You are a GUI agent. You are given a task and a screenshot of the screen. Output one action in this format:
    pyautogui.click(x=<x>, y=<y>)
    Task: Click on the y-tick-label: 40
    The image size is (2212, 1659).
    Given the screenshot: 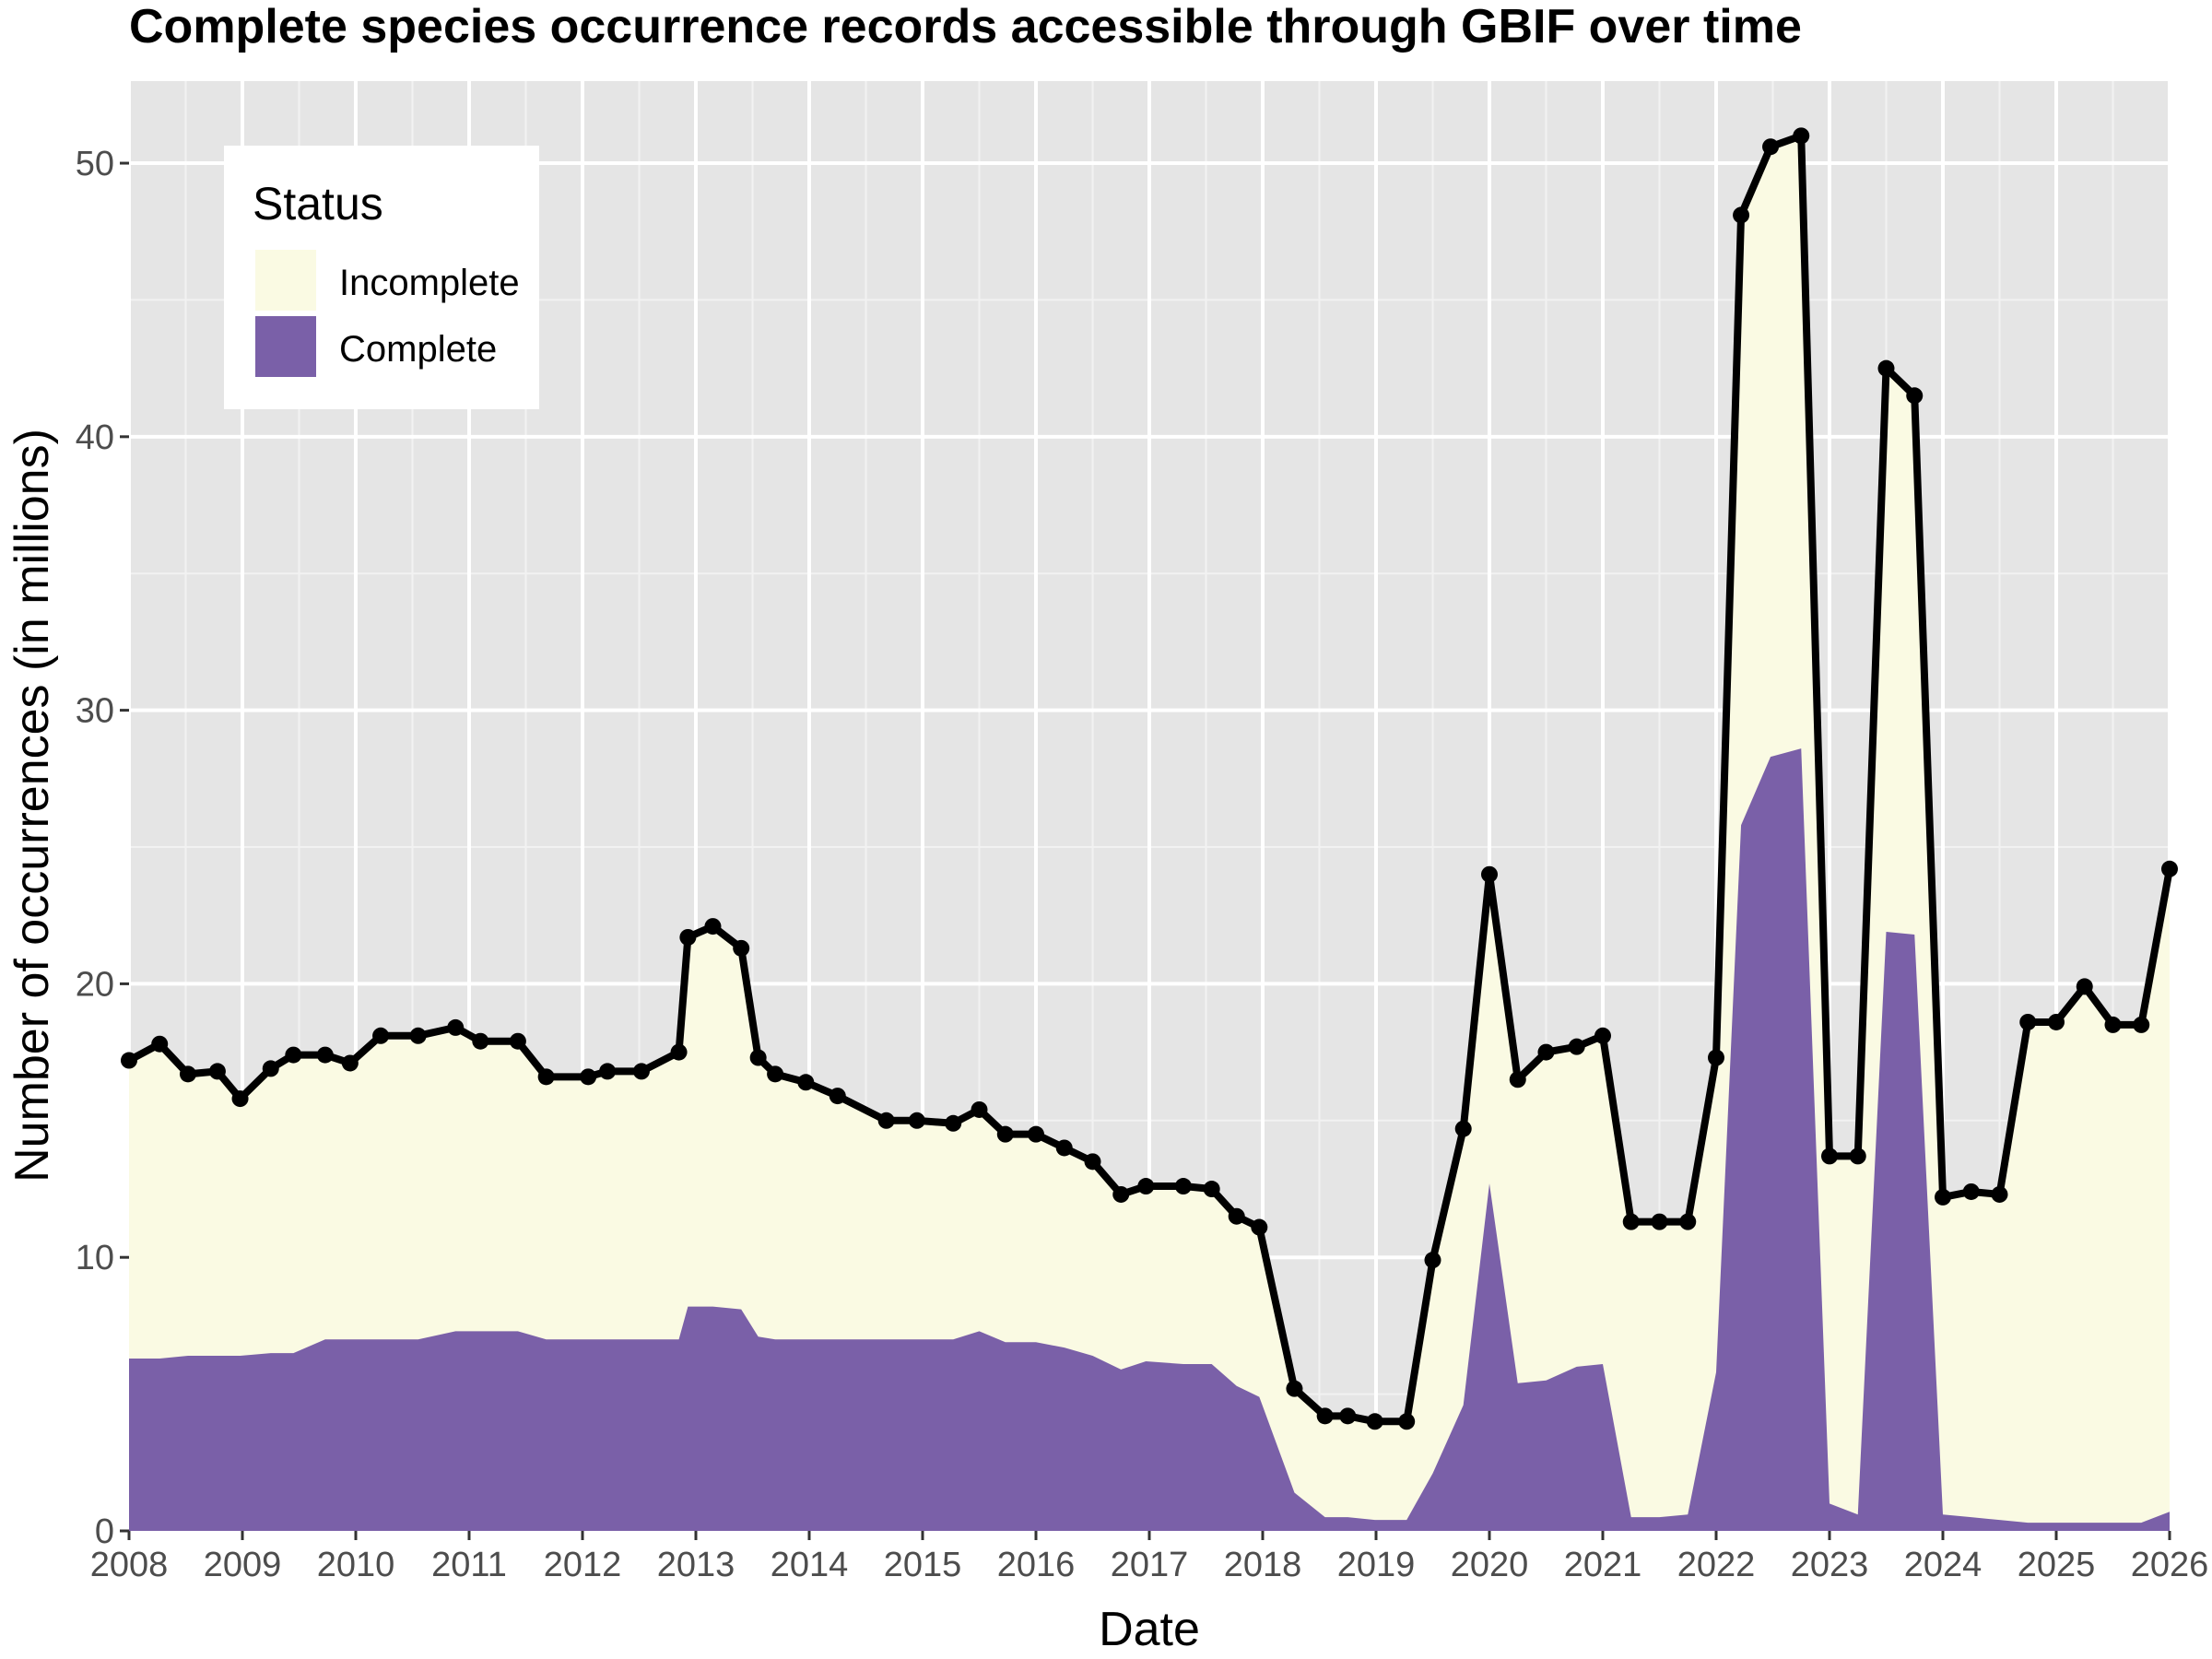 What is the action you would take?
    pyautogui.click(x=95, y=437)
    